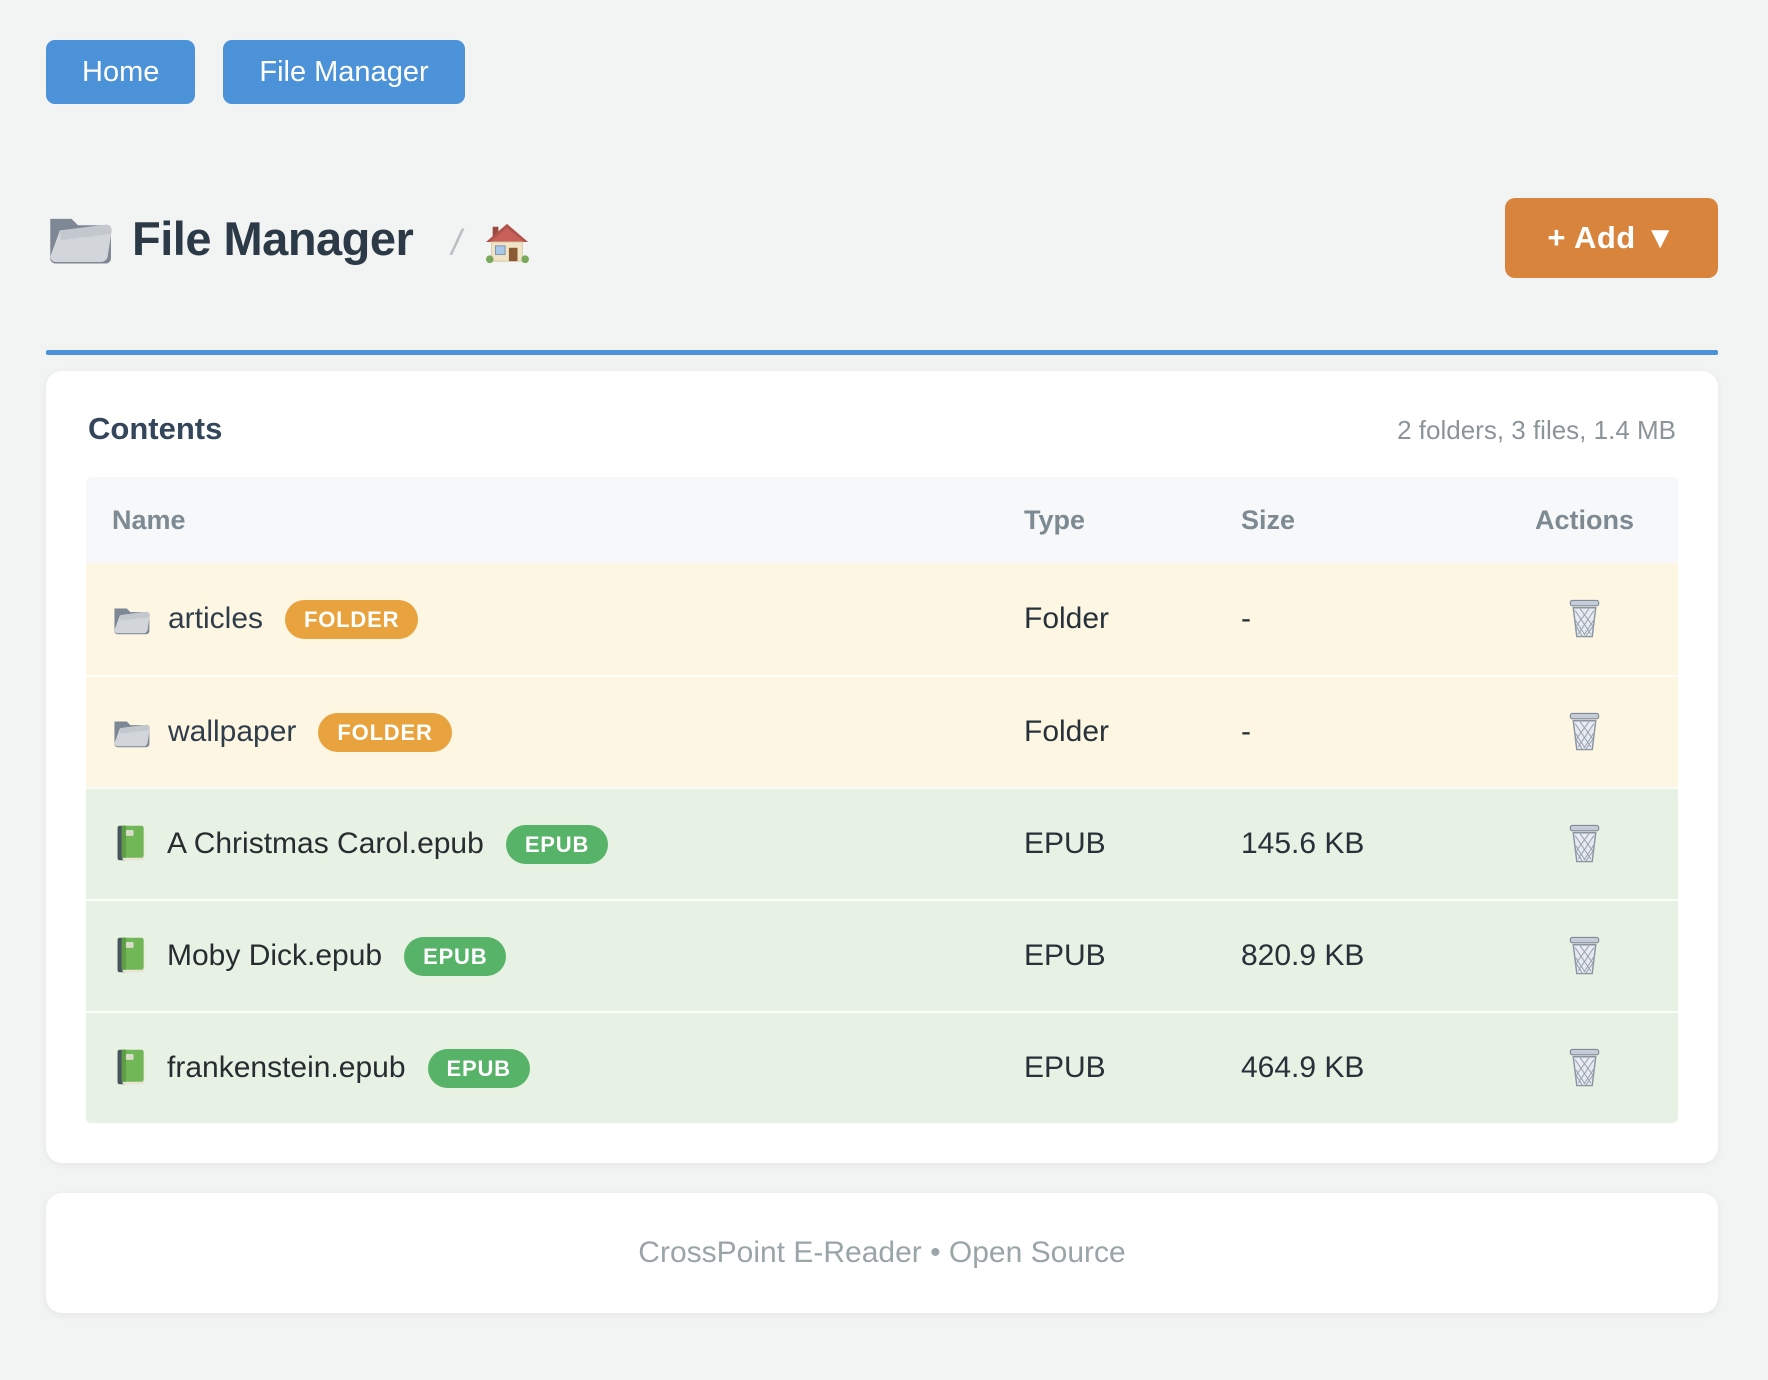 The image size is (1768, 1380). Describe the element at coordinates (1611, 238) in the screenshot. I see `add-button: + Add ▼` at that location.